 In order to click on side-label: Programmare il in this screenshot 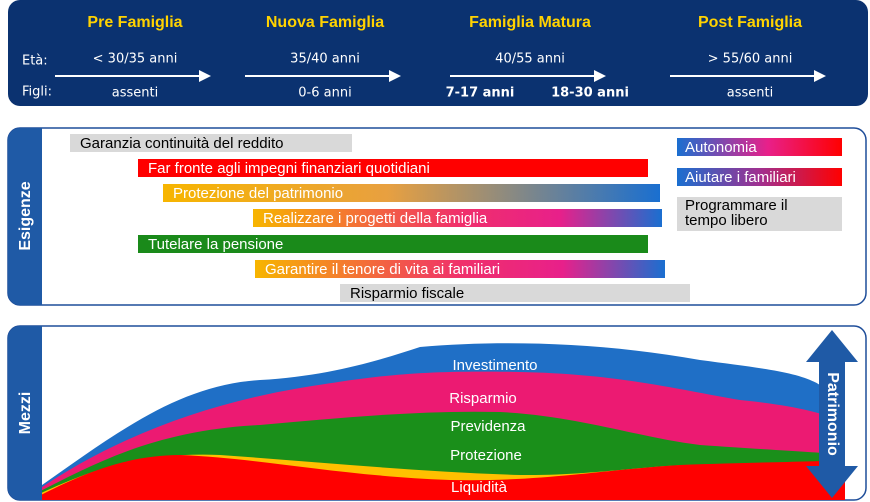, I will do `click(736, 205)`.